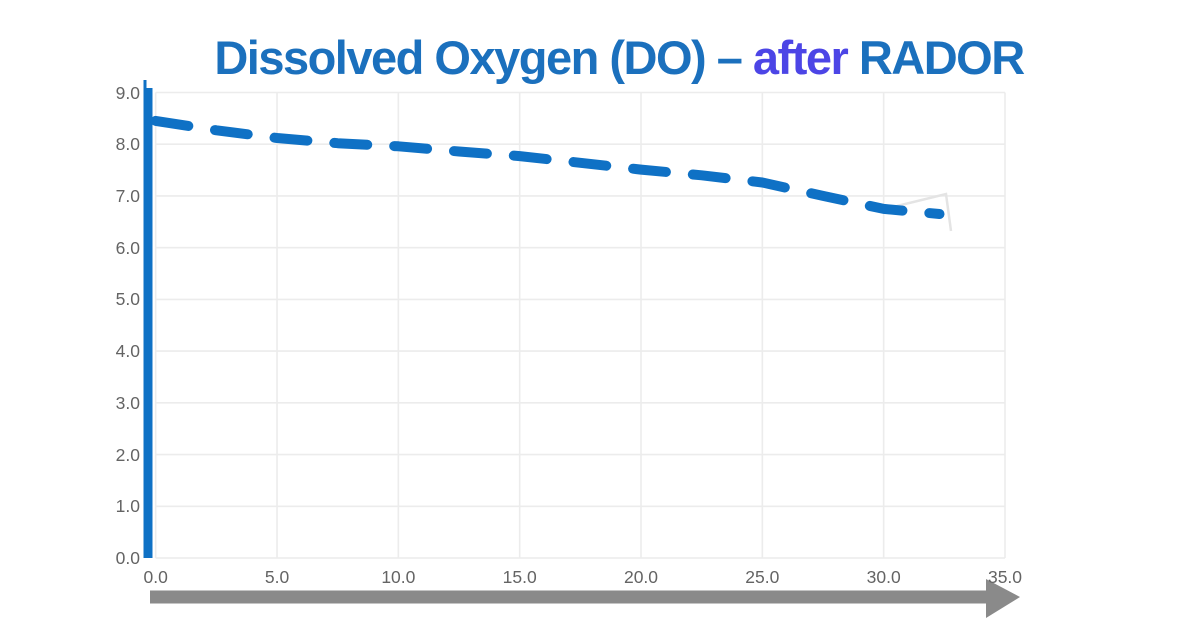 The width and height of the screenshot is (1200, 639). I want to click on do-series-line, so click(547, 167).